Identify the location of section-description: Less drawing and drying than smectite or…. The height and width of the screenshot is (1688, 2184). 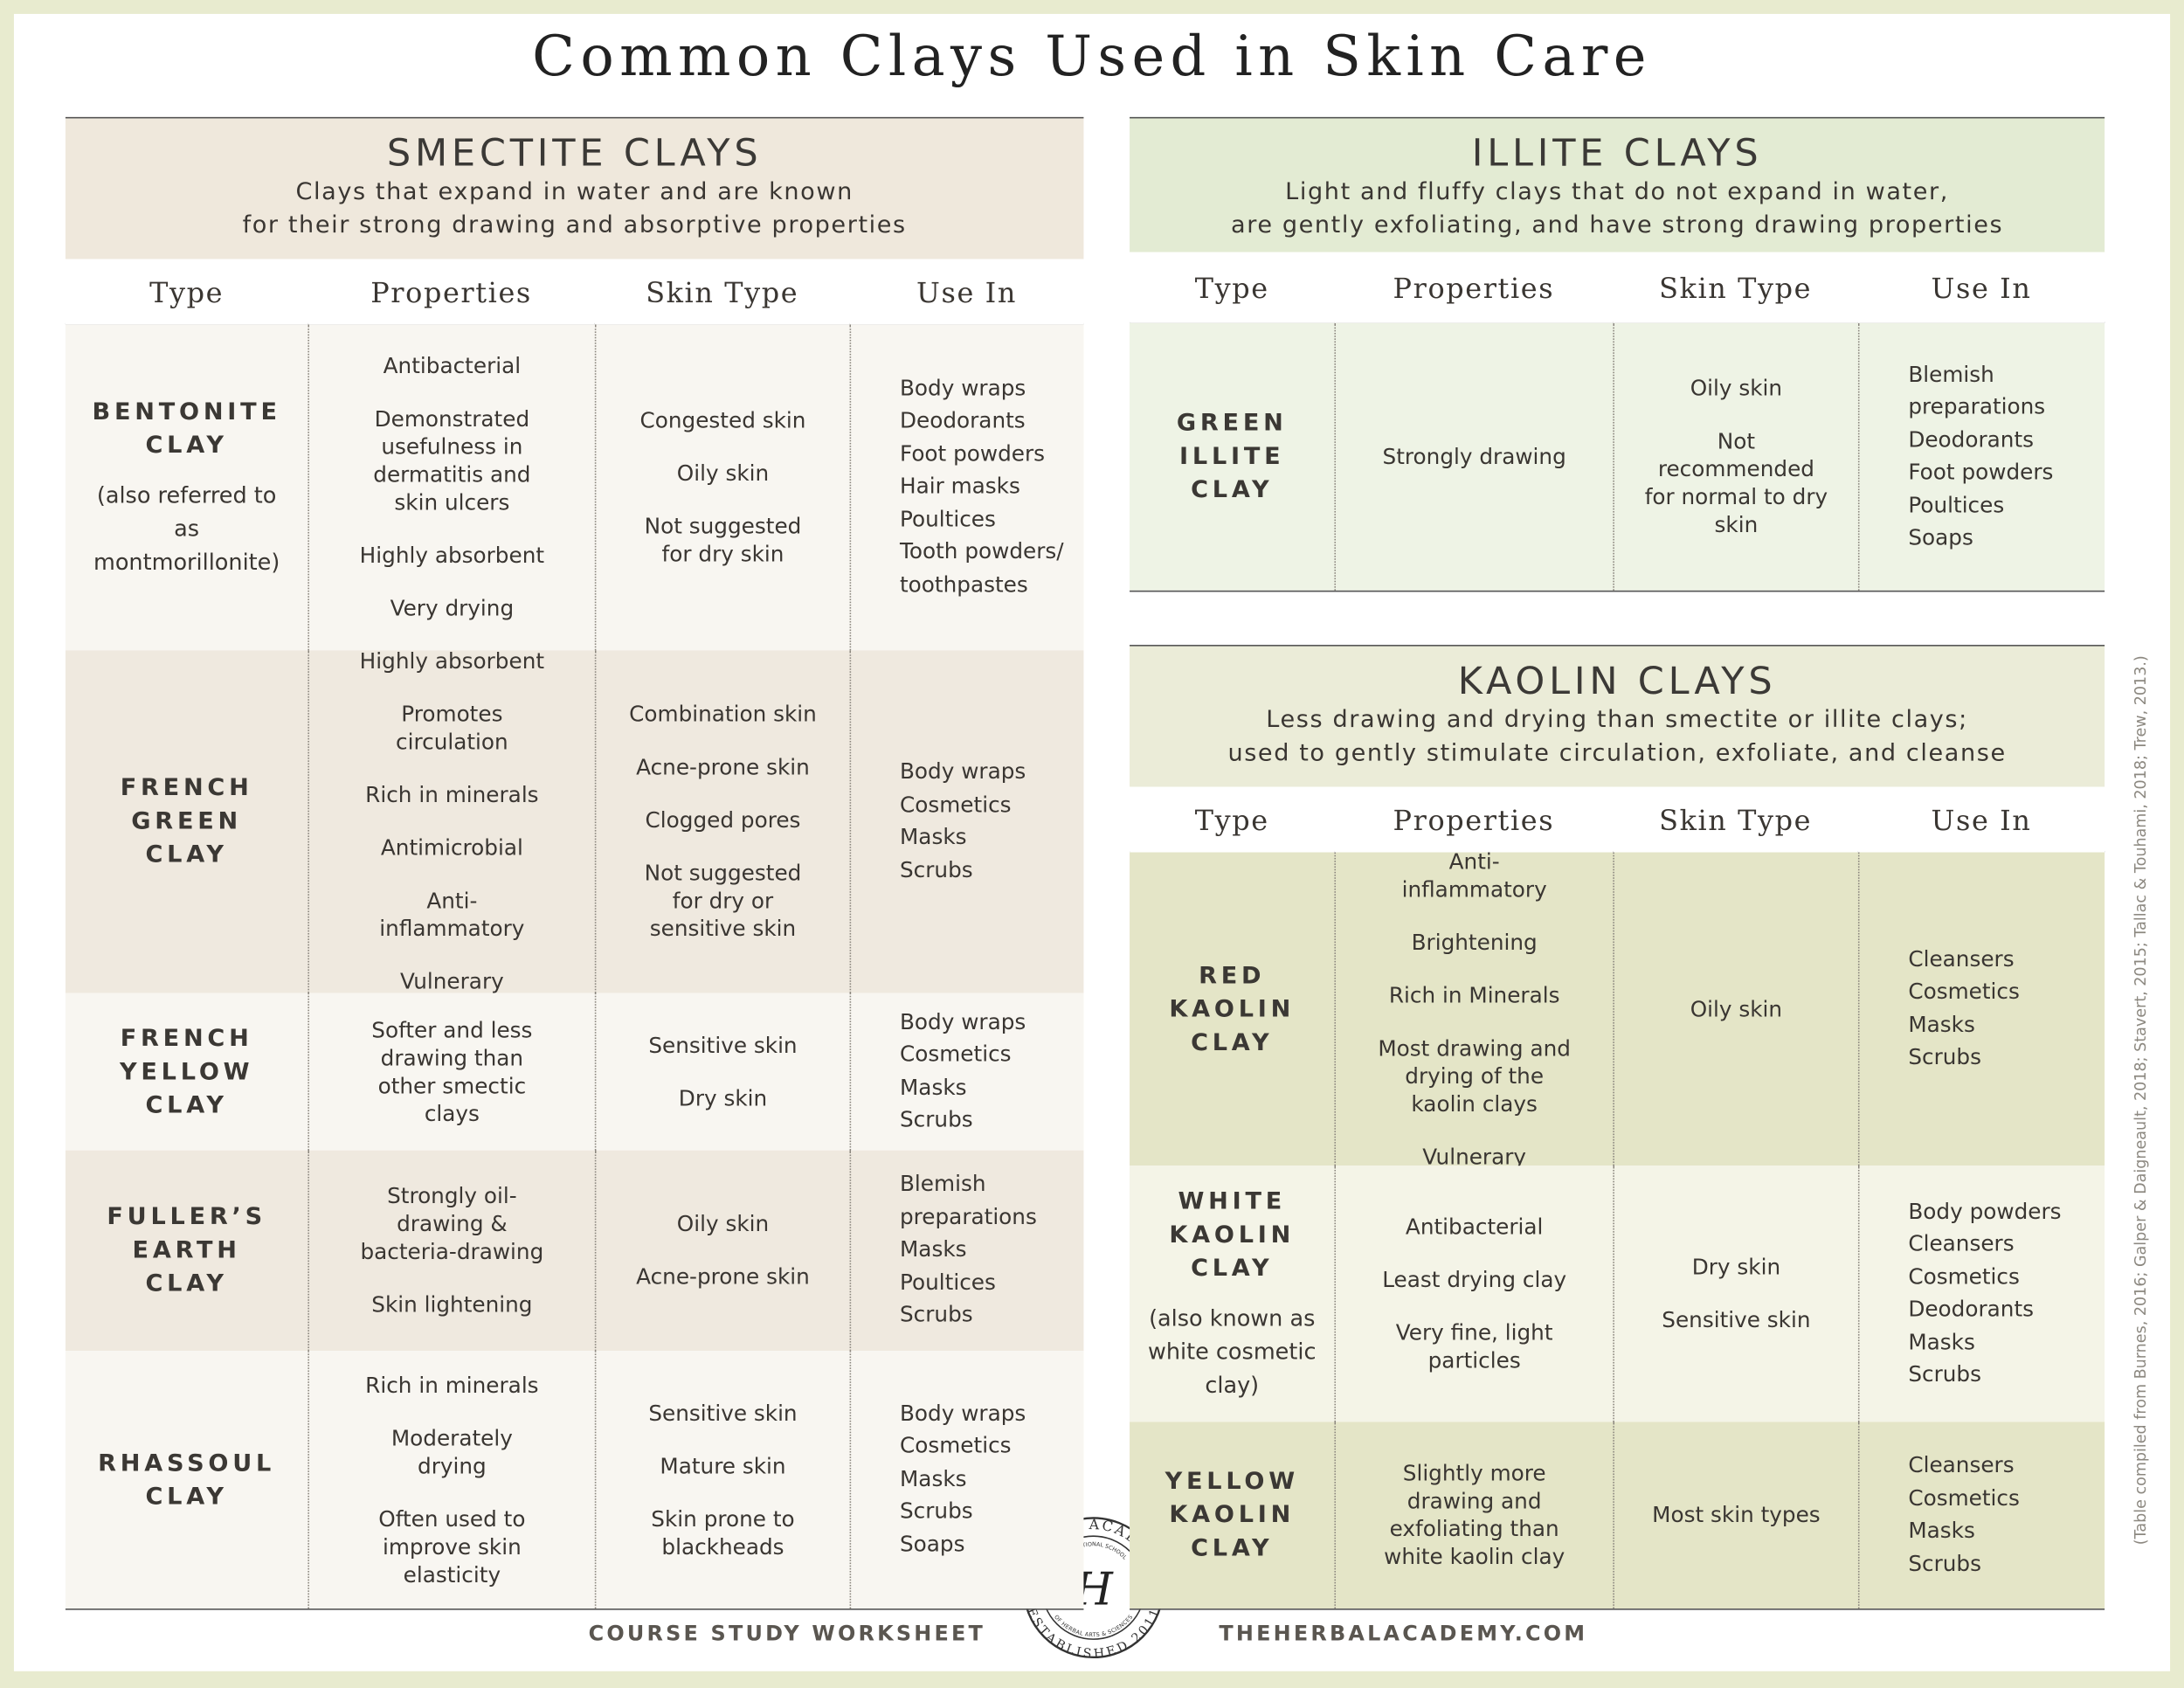
(1617, 720).